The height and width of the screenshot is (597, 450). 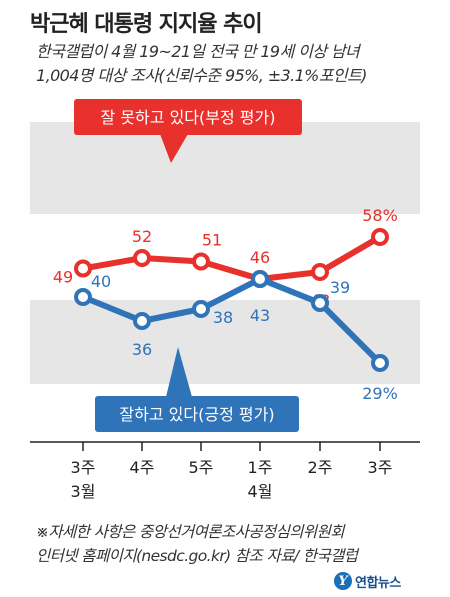 I want to click on x-tick-label-week: 1주, so click(x=260, y=467).